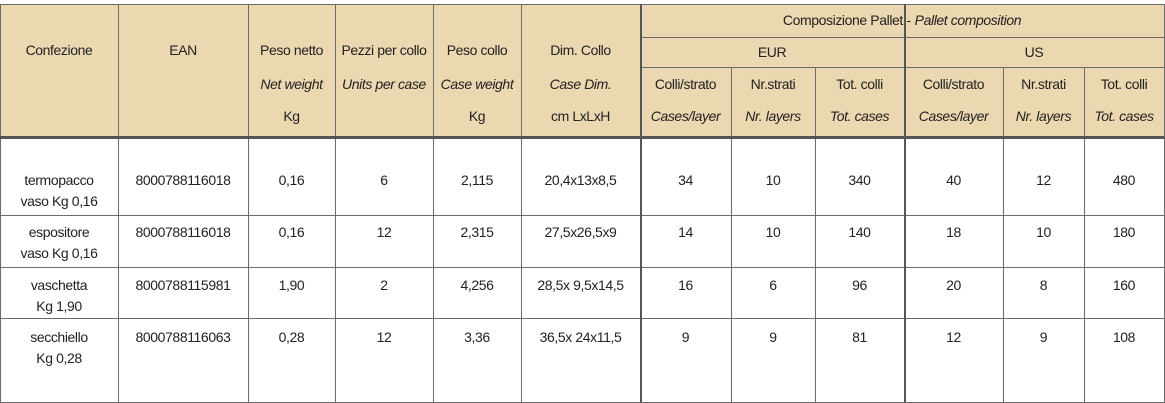 This screenshot has width=1165, height=403. What do you see at coordinates (291, 50) in the screenshot?
I see `column-label: Peso netto` at bounding box center [291, 50].